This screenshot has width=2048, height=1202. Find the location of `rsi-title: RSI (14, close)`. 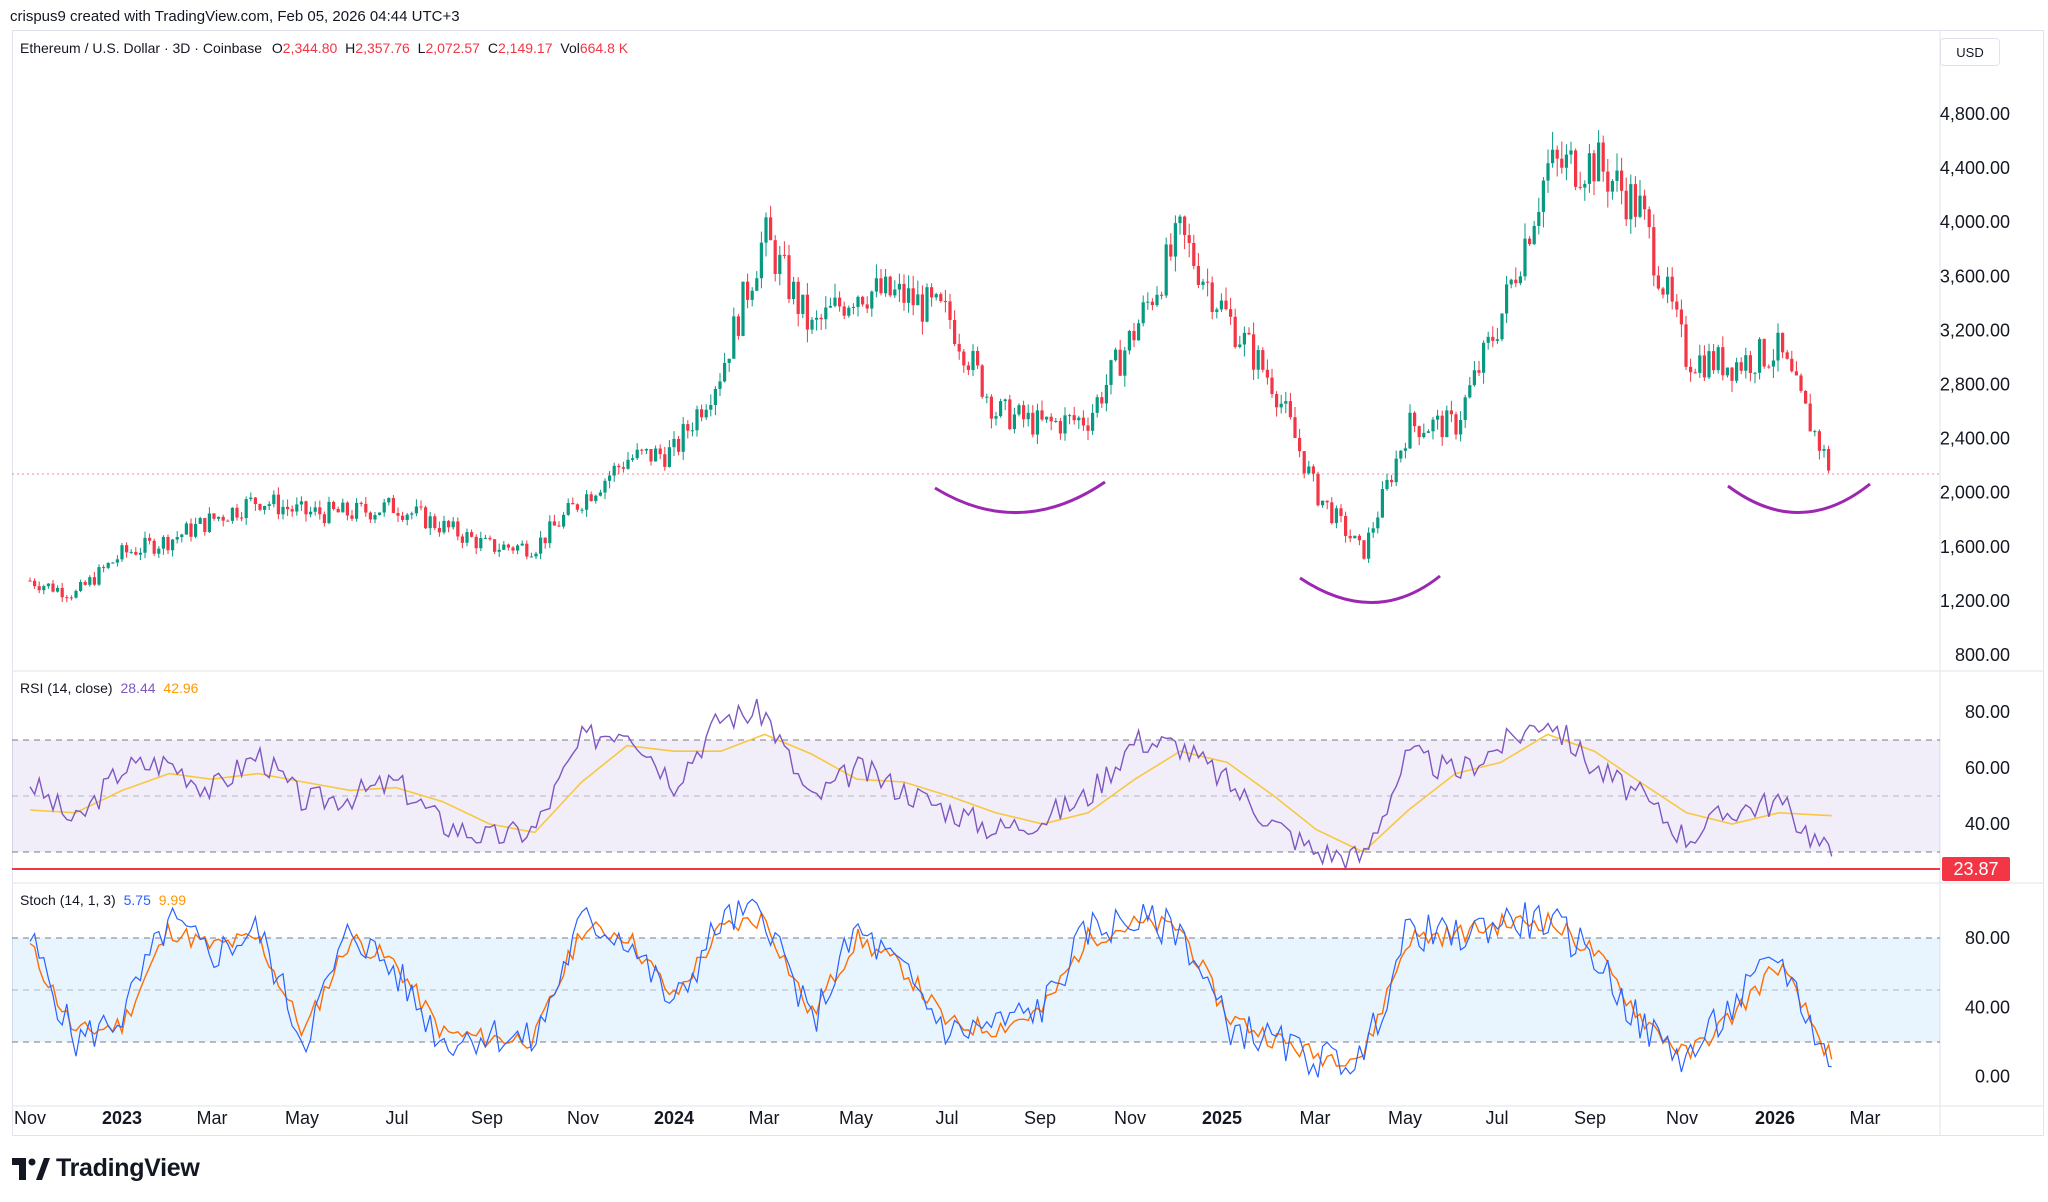

rsi-title: RSI (14, close) is located at coordinates (66, 688).